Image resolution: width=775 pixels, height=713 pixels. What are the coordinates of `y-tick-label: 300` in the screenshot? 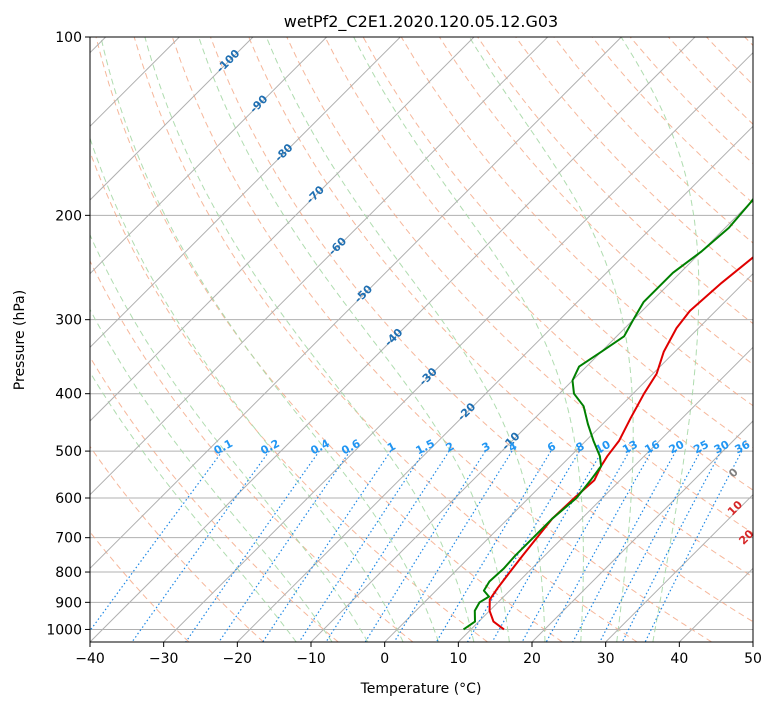 It's located at (68, 321).